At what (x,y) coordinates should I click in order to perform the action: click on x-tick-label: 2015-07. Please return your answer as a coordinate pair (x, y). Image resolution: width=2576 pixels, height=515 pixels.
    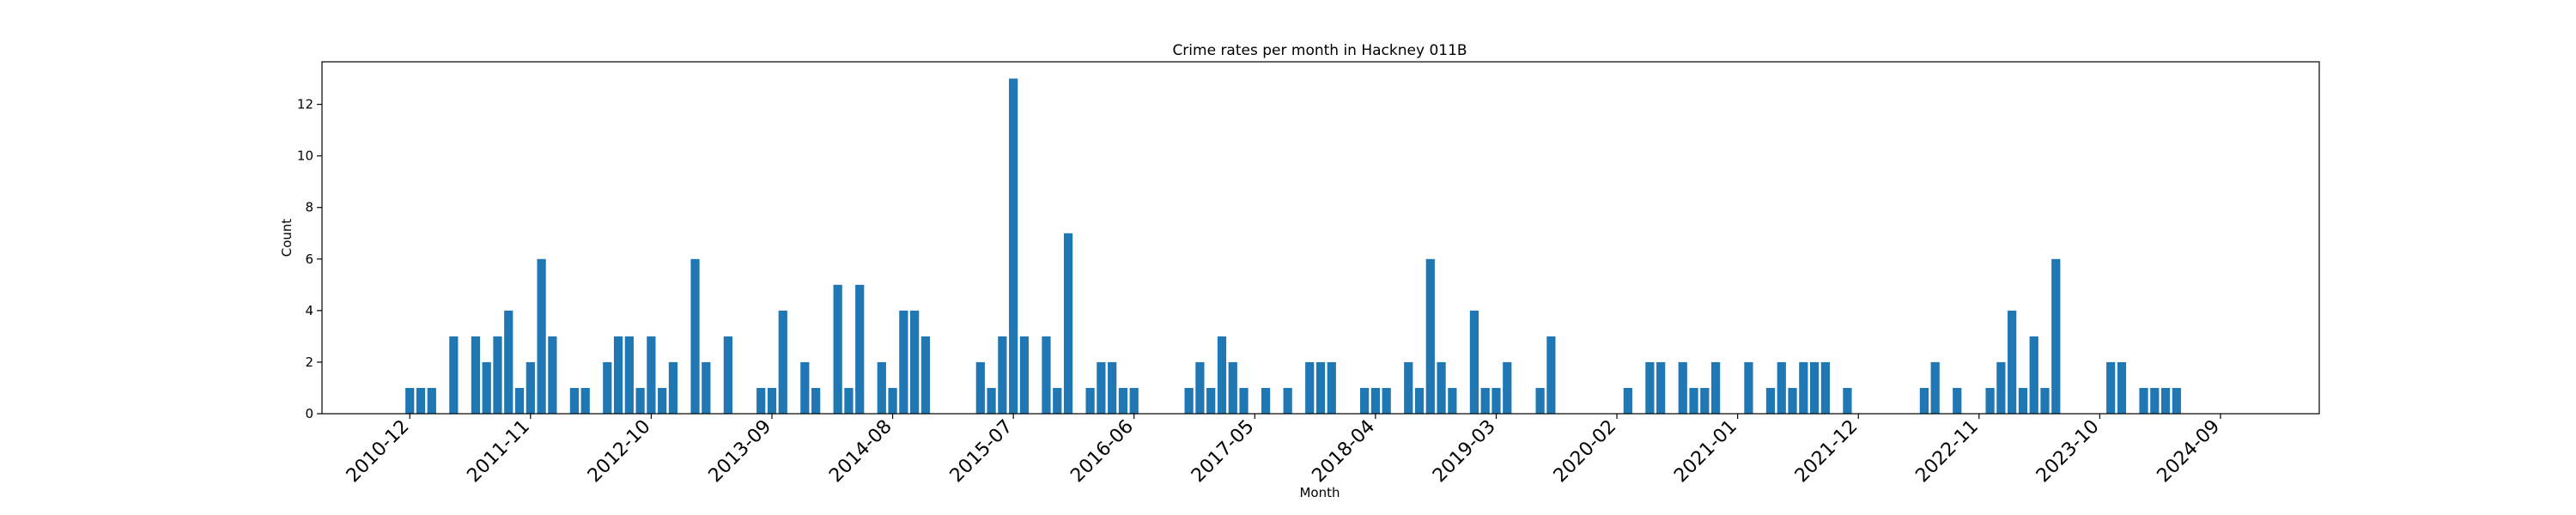
    Looking at the image, I should click on (982, 452).